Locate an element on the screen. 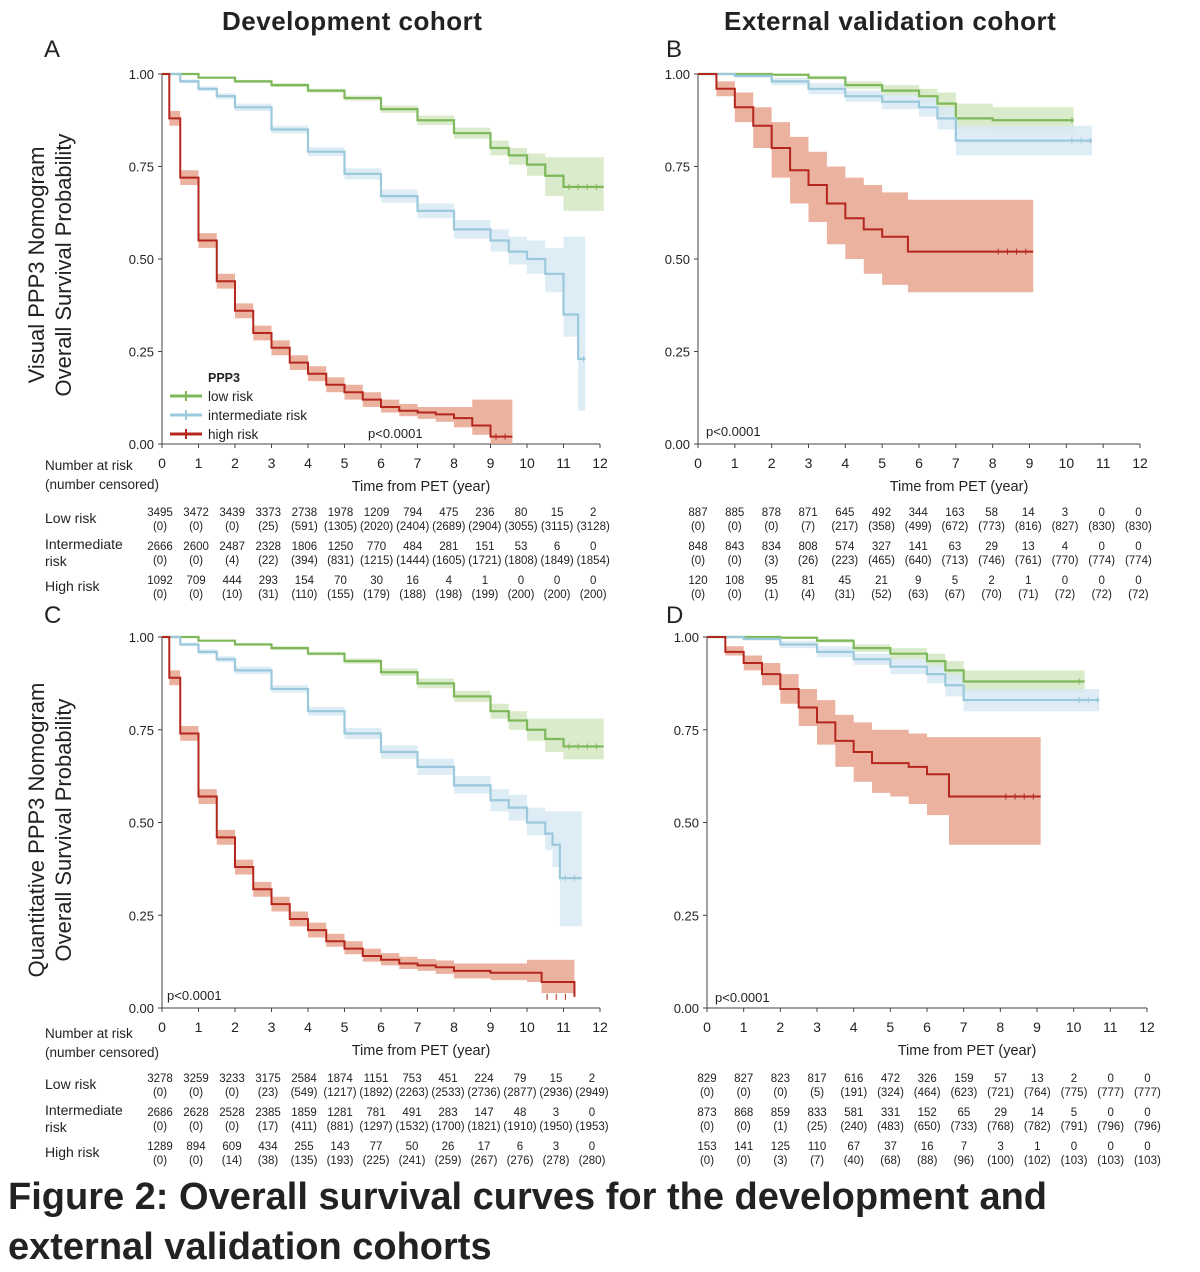 This screenshot has width=1200, height=1272. at-risk-count: 2528 is located at coordinates (232, 1113).